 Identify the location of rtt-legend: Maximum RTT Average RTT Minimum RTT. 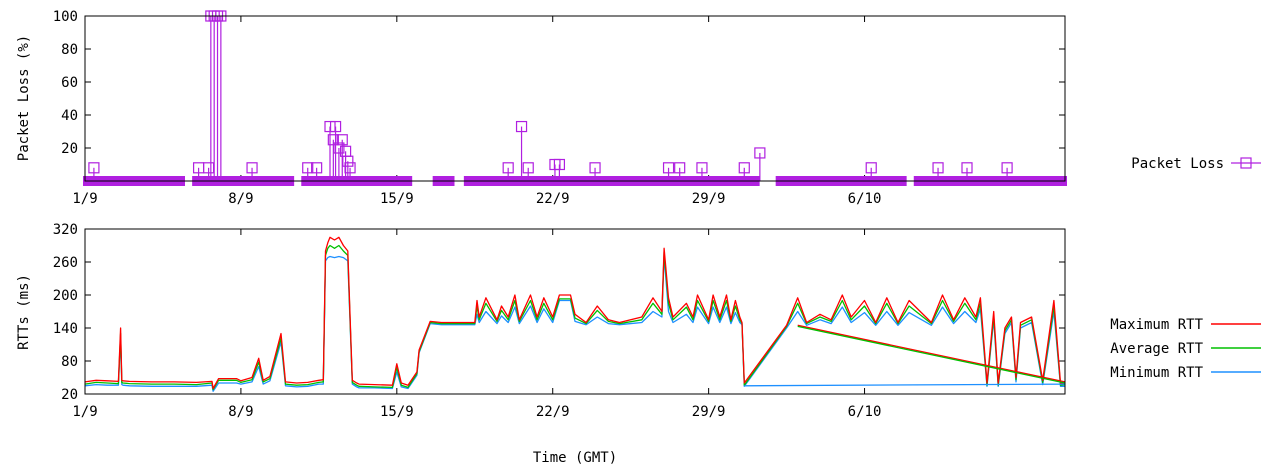
(1185, 349).